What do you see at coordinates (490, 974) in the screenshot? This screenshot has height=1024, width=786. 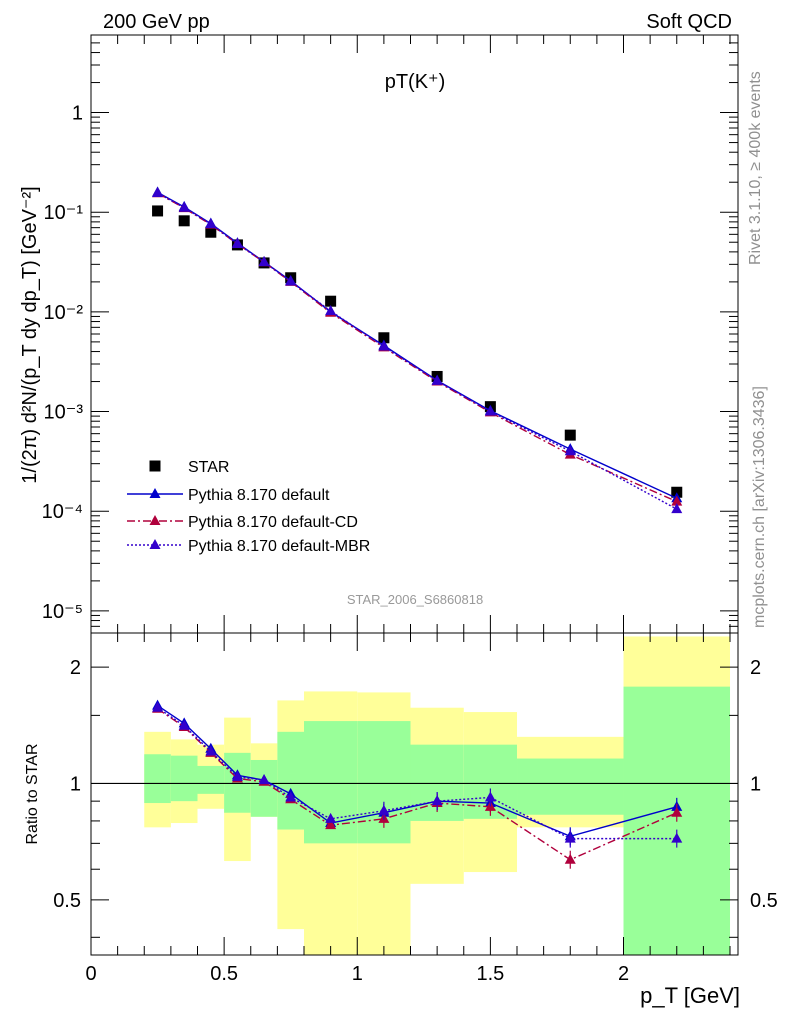 I see `x-tick-label: 1.5` at bounding box center [490, 974].